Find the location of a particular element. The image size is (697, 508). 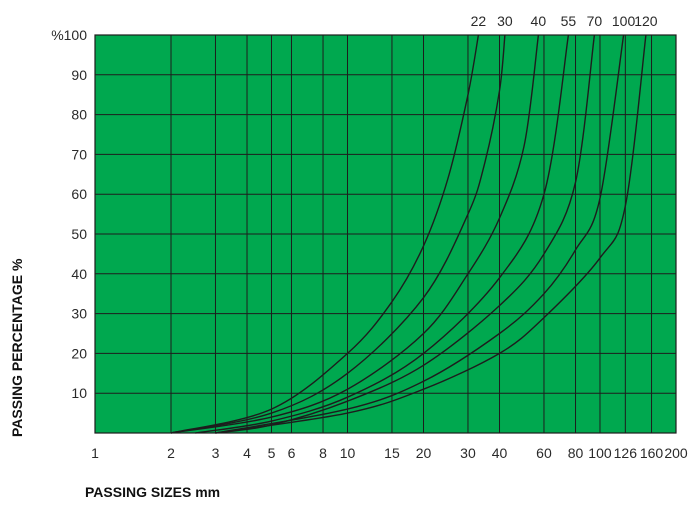

x-tick-label: 20 is located at coordinates (424, 453).